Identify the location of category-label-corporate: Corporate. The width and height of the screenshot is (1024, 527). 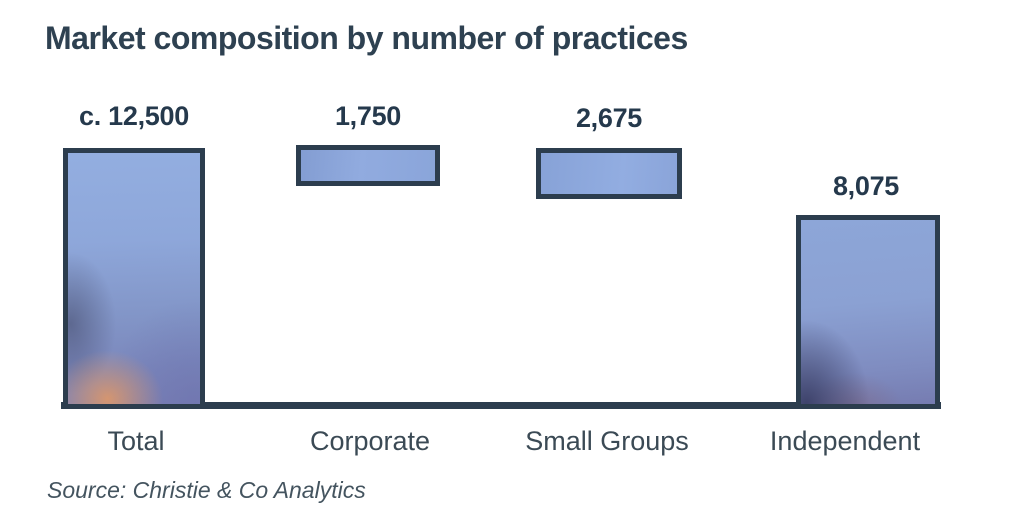
(370, 441).